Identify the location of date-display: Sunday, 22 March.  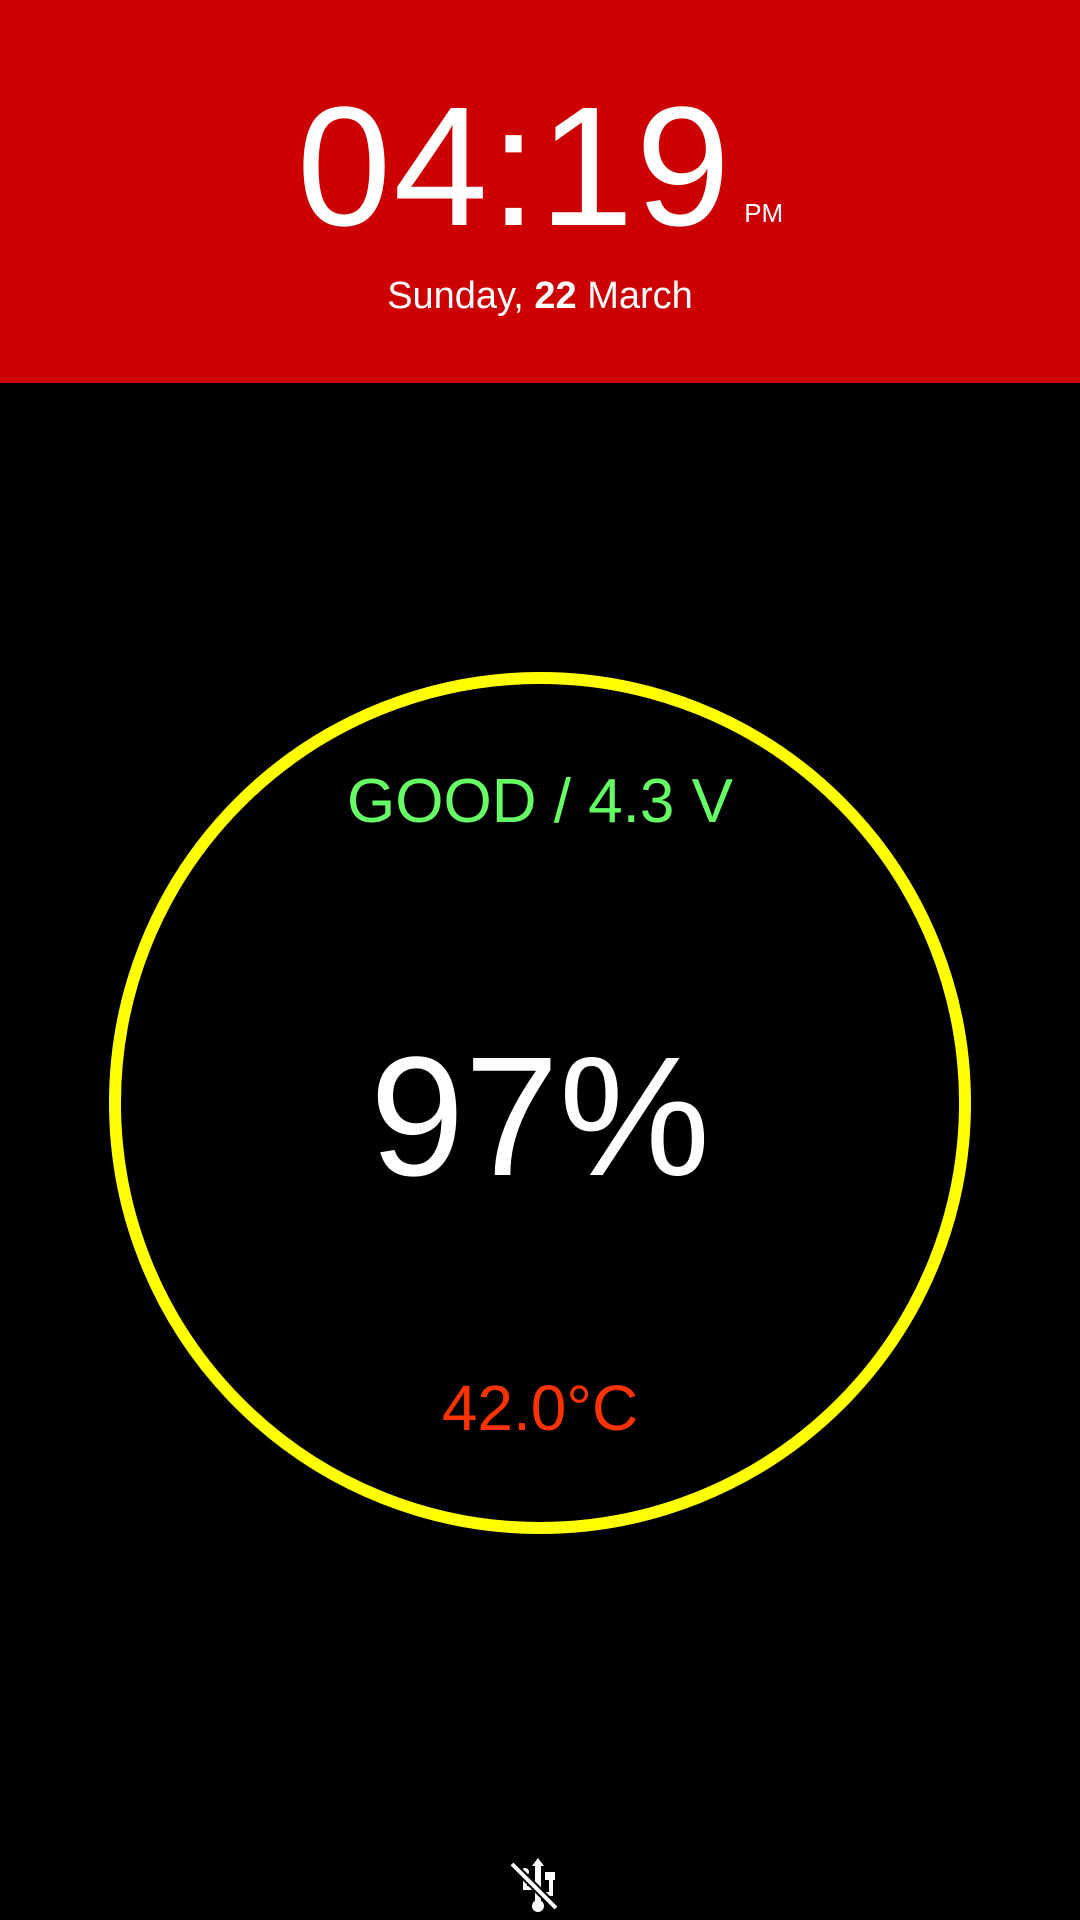
(540, 296).